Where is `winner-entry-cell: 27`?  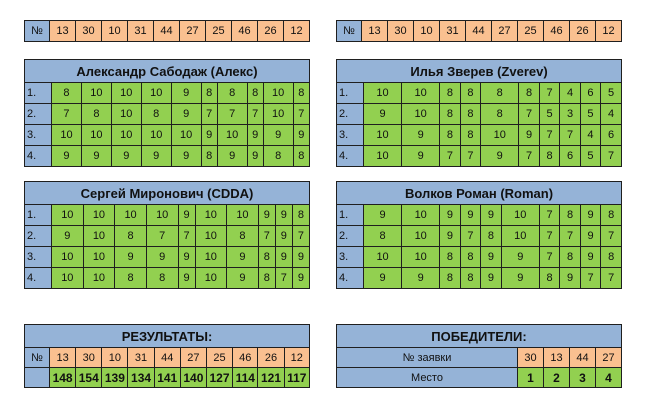
winner-entry-cell: 27 is located at coordinates (608, 357).